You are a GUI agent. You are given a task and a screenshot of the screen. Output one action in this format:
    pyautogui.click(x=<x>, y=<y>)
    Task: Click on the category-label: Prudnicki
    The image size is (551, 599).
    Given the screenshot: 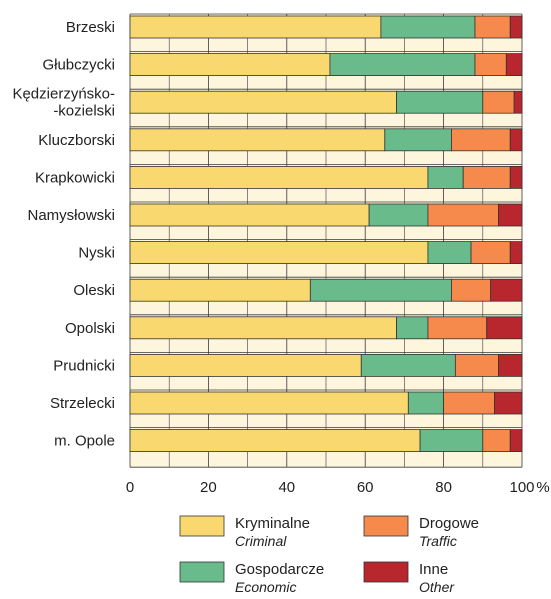 What is the action you would take?
    pyautogui.click(x=84, y=365)
    